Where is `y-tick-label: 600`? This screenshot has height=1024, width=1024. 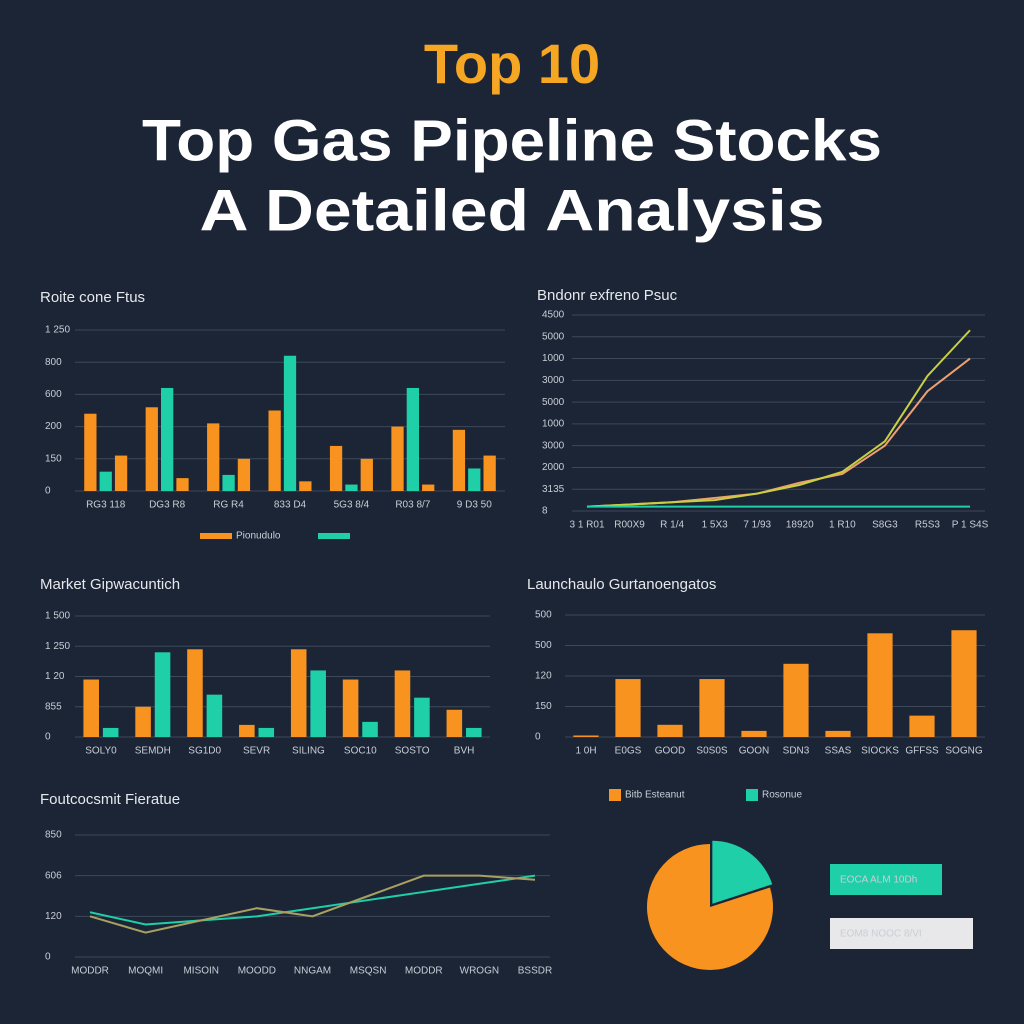
y-tick-label: 600 is located at coordinates (53, 394).